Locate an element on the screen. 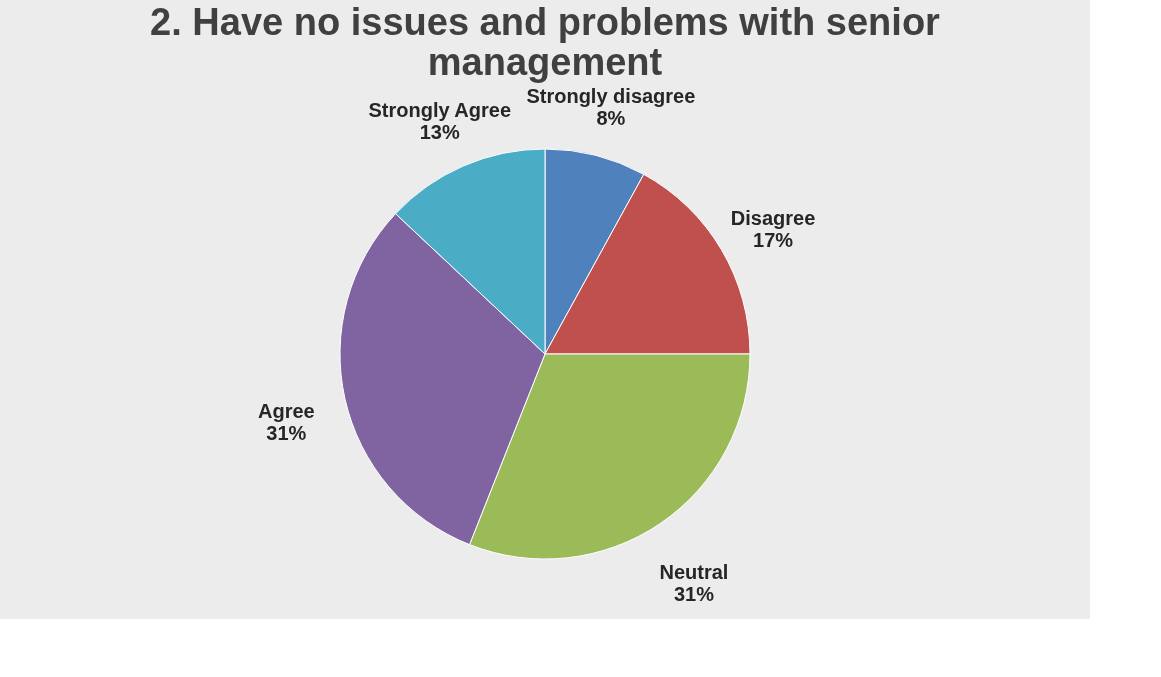 This screenshot has height=677, width=1161. slice-label: Agree is located at coordinates (286, 410).